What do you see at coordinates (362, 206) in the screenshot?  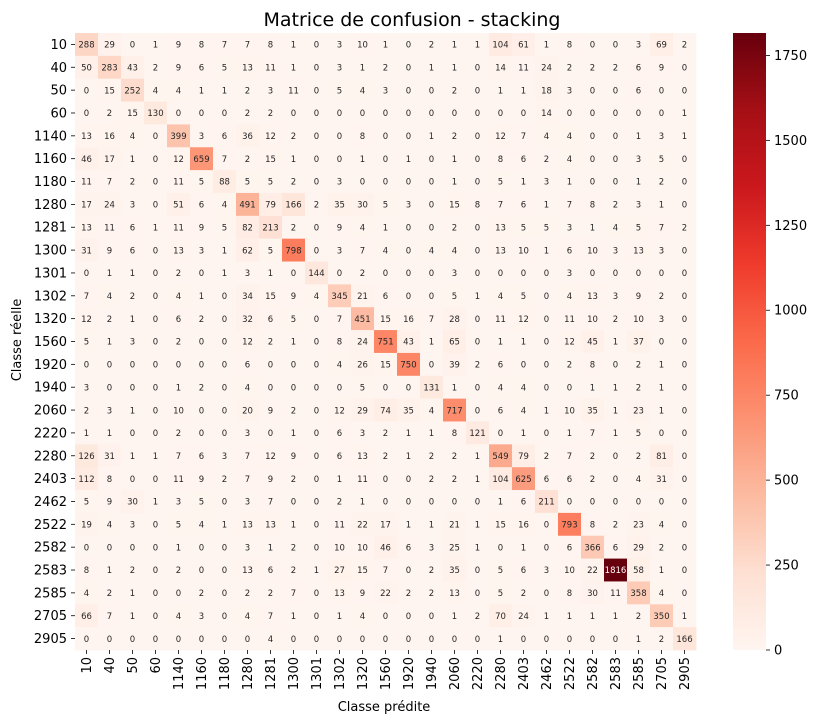 I see `cell-value-label: 30` at bounding box center [362, 206].